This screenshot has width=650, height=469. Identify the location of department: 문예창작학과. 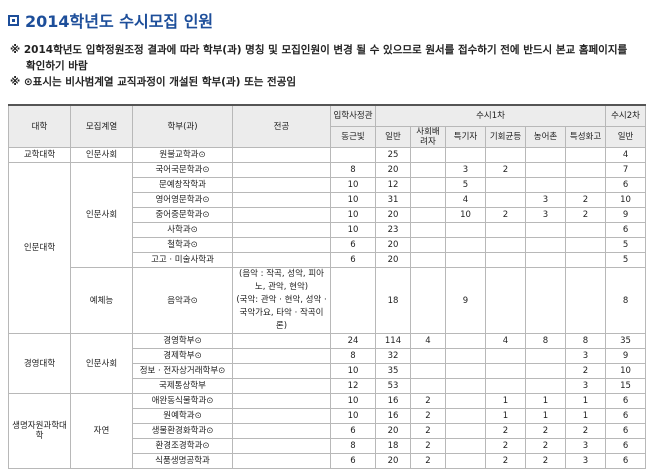
(182, 185).